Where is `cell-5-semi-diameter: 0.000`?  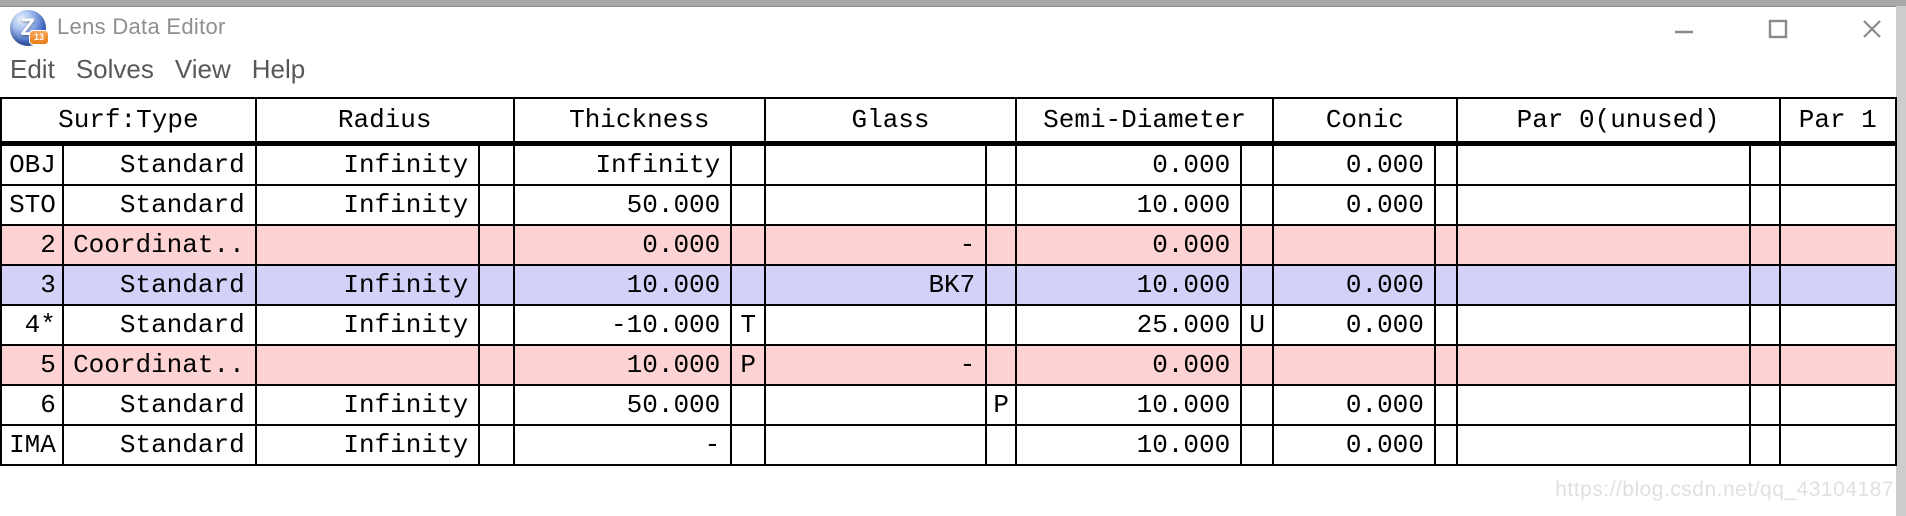 cell-5-semi-diameter: 0.000 is located at coordinates (1129, 365).